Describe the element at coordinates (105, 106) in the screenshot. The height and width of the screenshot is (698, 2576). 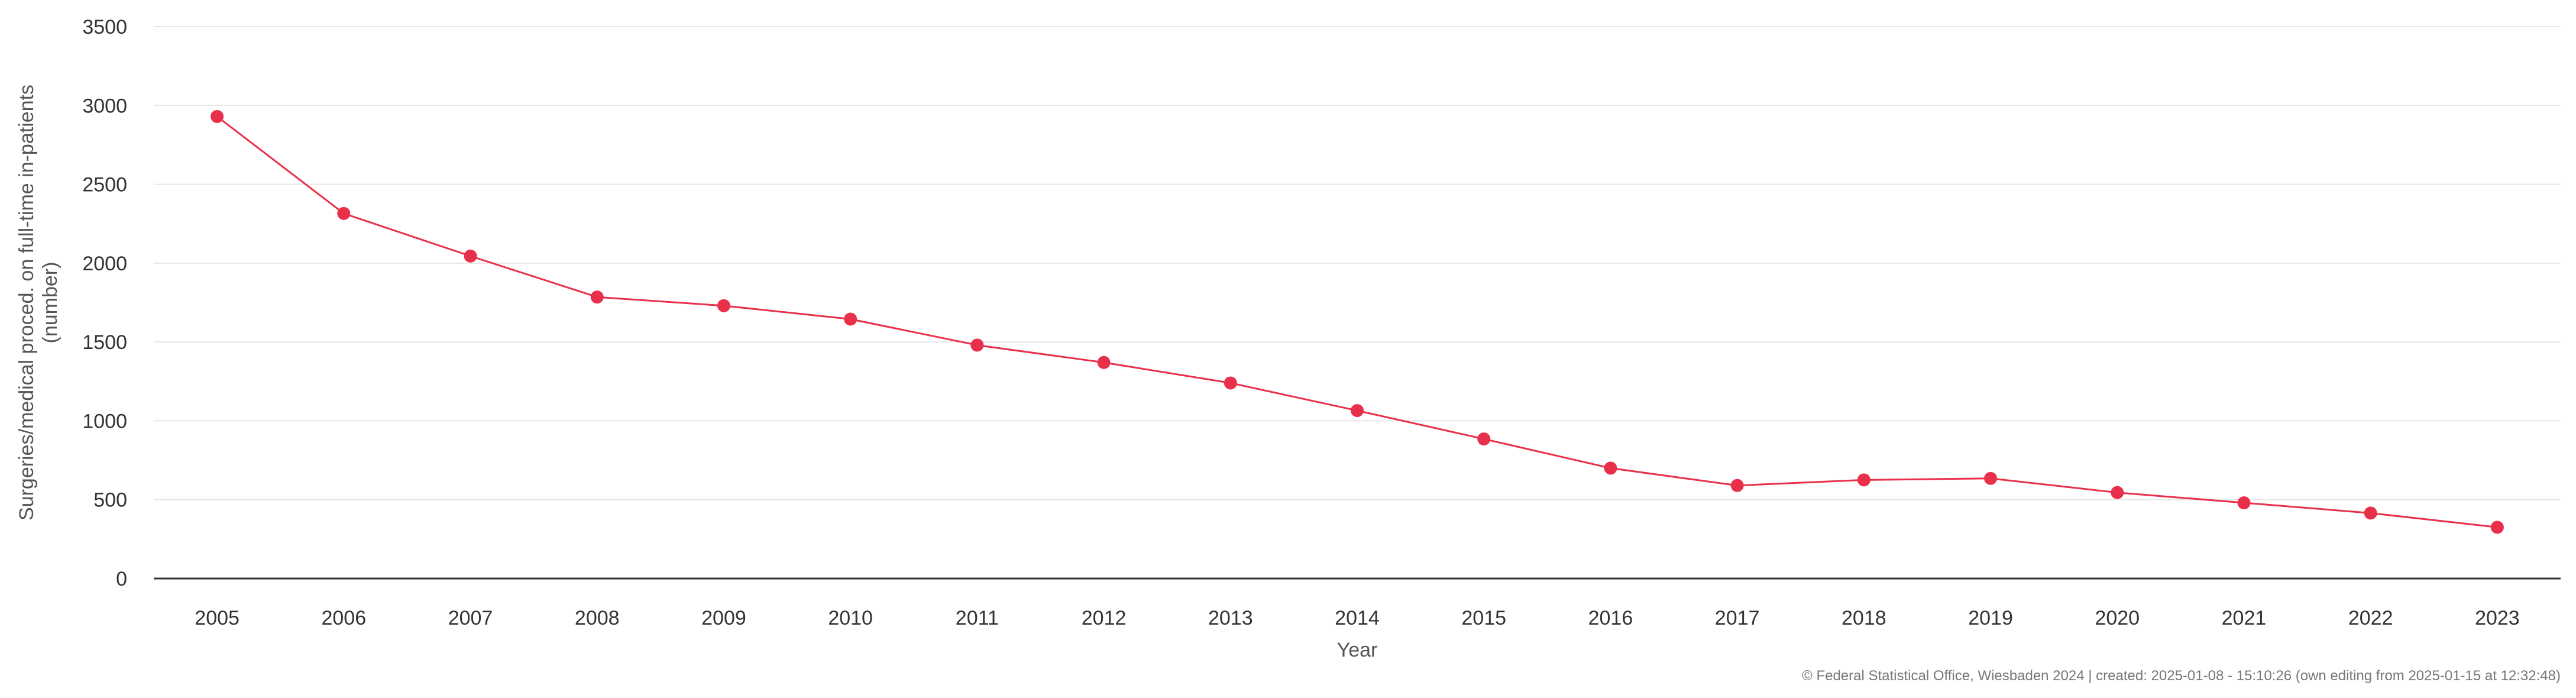
I see `y-tick-label: 3000` at that location.